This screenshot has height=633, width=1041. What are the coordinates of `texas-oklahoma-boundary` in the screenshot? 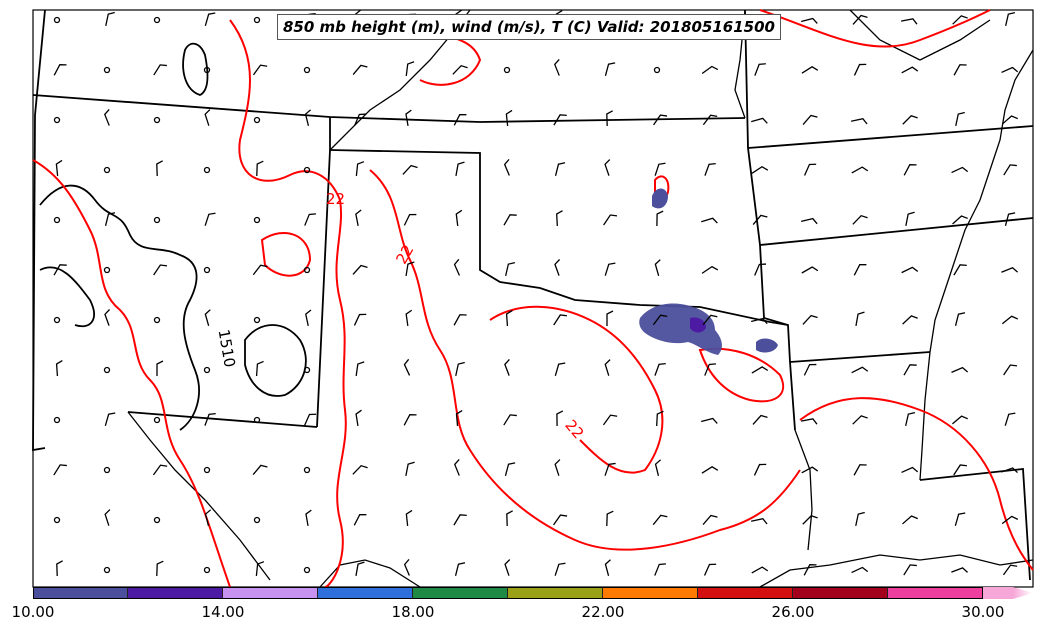 It's located at (559, 237).